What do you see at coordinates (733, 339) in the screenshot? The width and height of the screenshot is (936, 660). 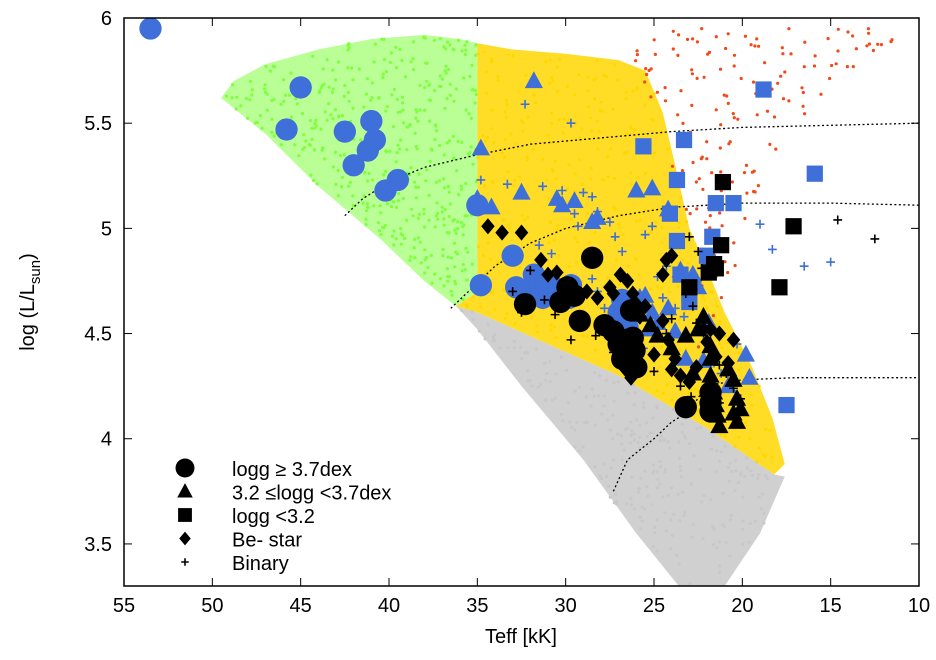 I see `black-diamond-marker` at bounding box center [733, 339].